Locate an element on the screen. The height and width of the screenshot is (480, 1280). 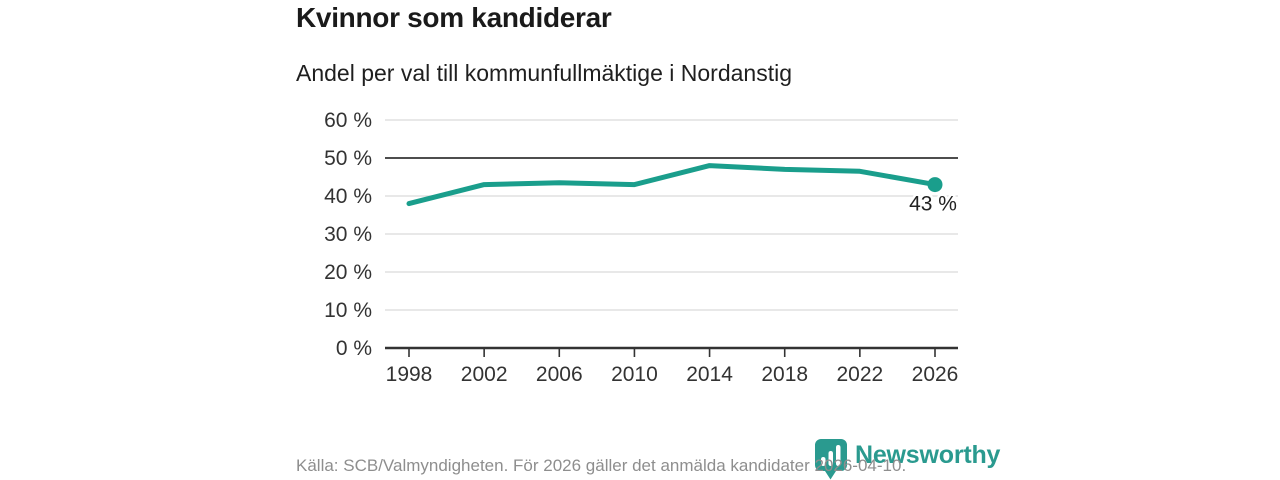
y-tick-label: 0 % is located at coordinates (354, 348).